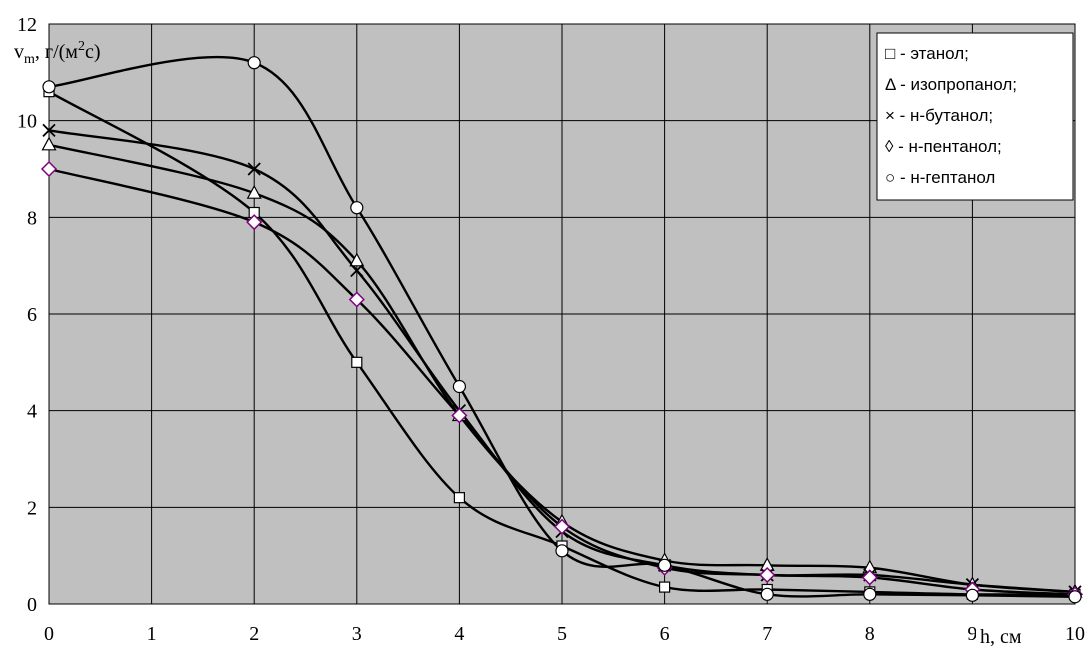 The width and height of the screenshot is (1089, 651). What do you see at coordinates (1075, 634) in the screenshot?
I see `x-tick-label: 10` at bounding box center [1075, 634].